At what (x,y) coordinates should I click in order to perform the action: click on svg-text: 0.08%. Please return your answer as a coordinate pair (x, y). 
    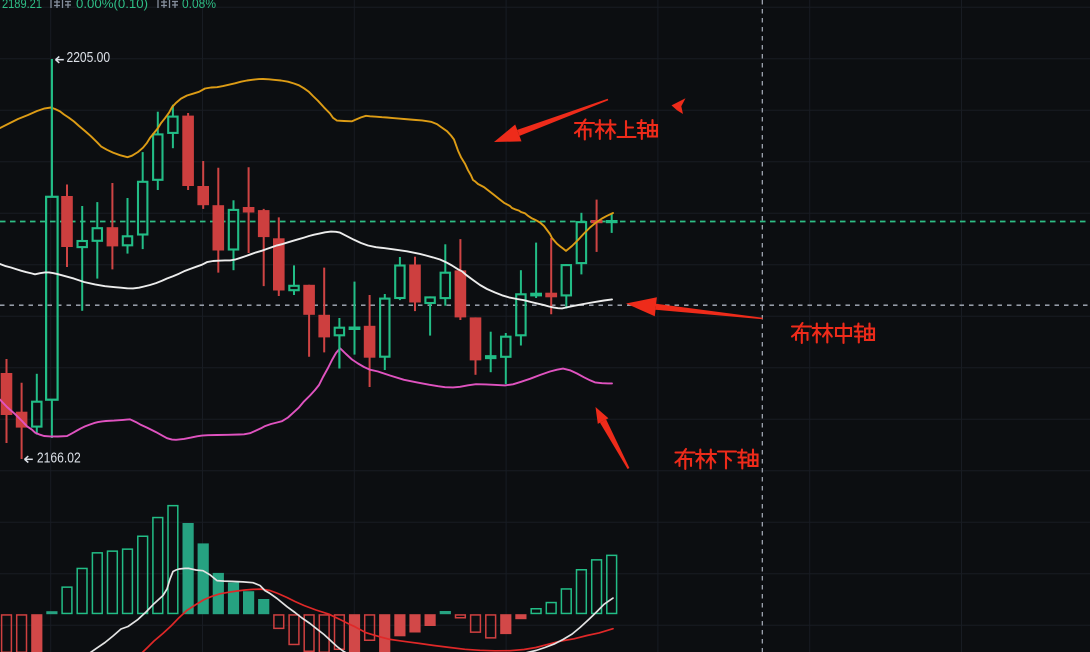
    Looking at the image, I should click on (199, 5).